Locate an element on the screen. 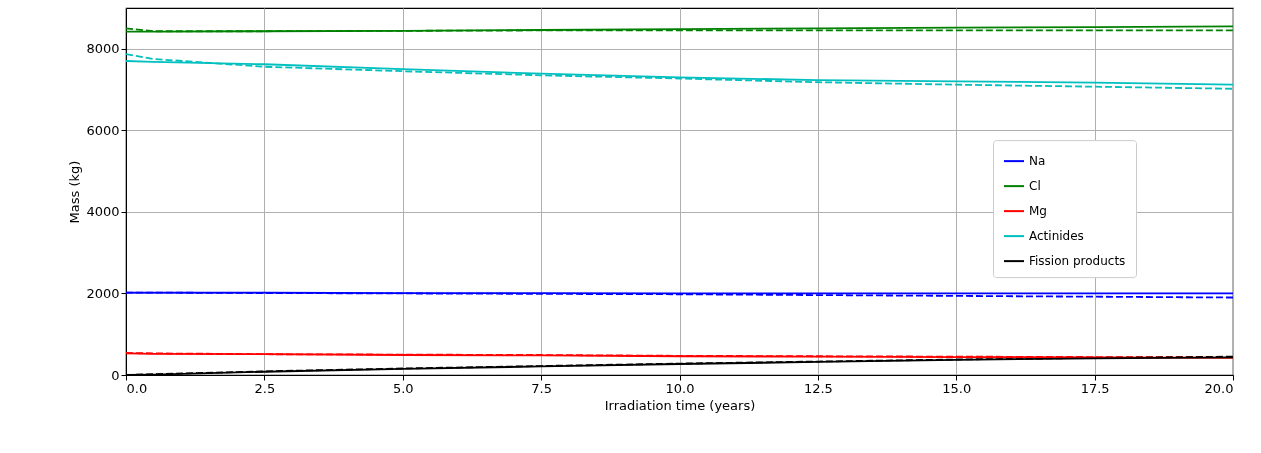 The image size is (1261, 453). line-series is located at coordinates (679, 71).